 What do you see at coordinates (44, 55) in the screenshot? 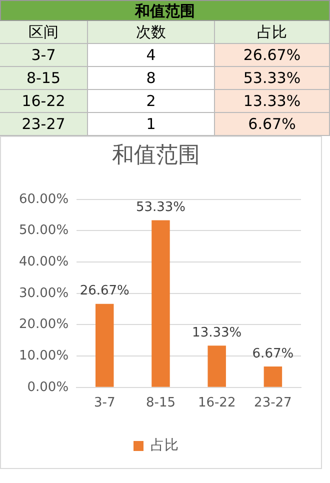
I see `text: 3-7` at bounding box center [44, 55].